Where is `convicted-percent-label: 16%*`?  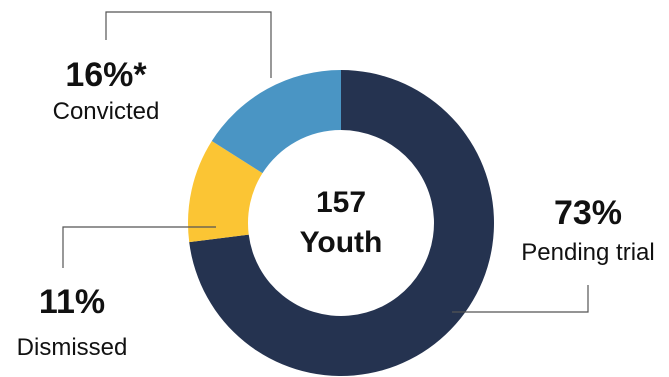 convicted-percent-label: 16%* is located at coordinates (106, 75).